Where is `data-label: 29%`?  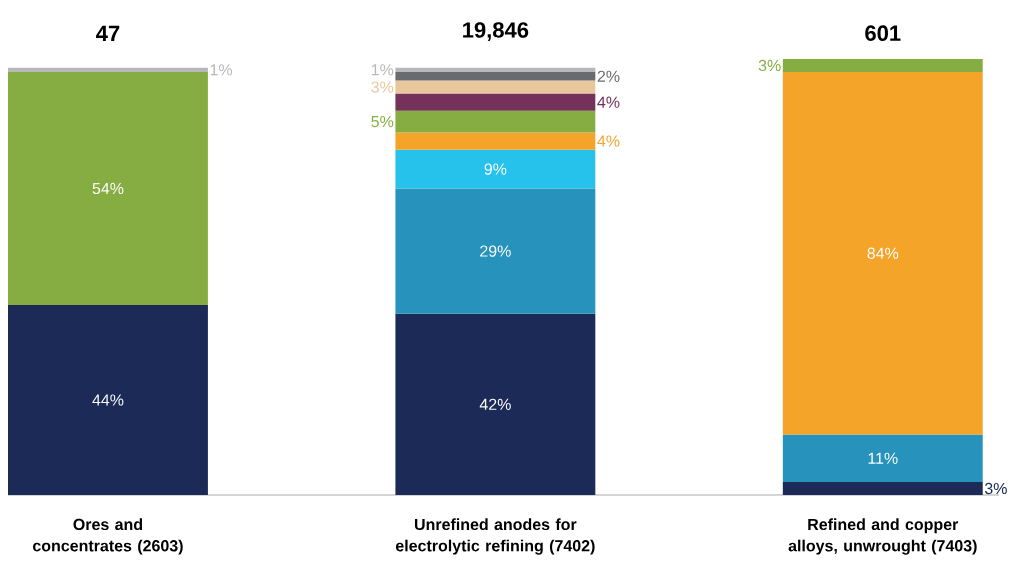
data-label: 29% is located at coordinates (495, 251).